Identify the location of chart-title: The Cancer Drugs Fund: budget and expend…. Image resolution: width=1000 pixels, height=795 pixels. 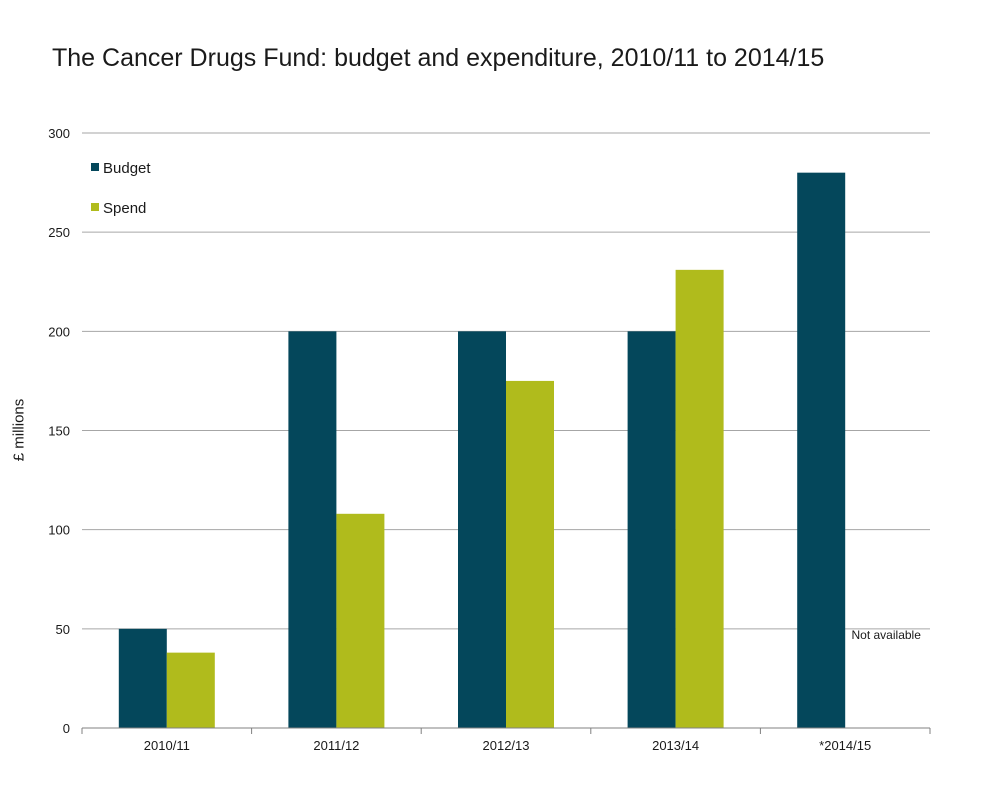
(438, 58).